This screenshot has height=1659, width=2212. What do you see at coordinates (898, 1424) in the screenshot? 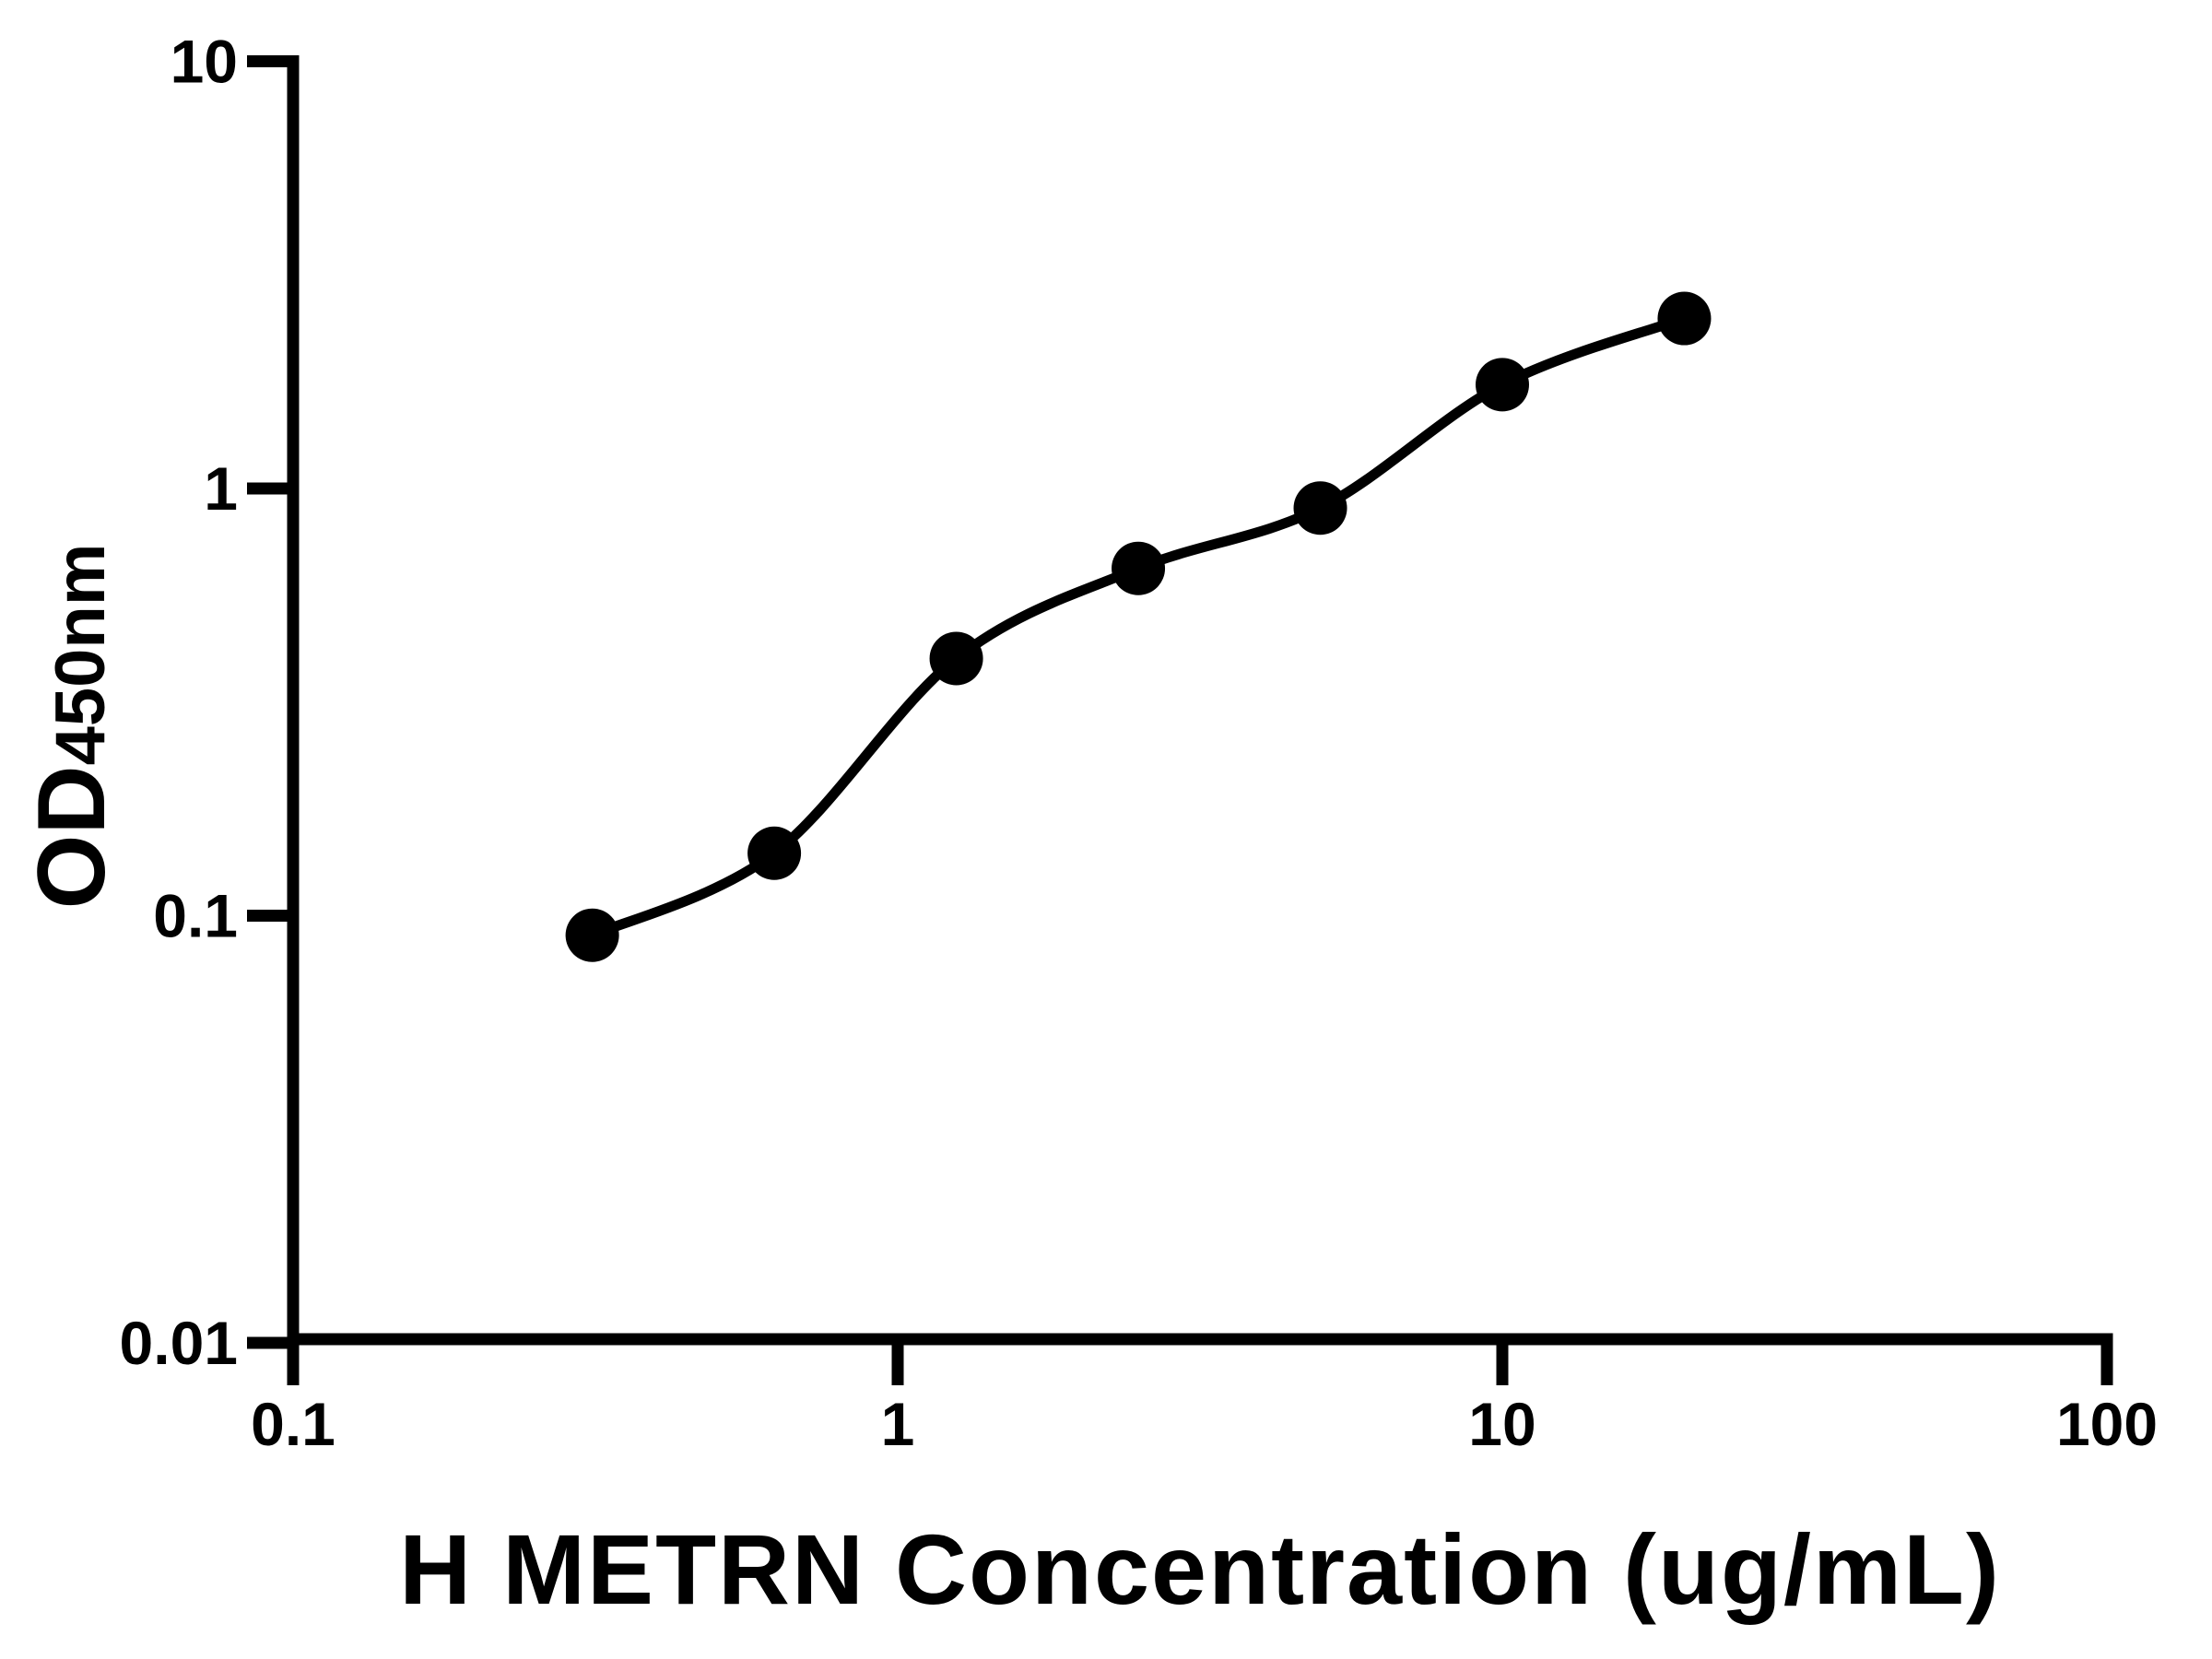
I see `x-tick-label: 1` at bounding box center [898, 1424].